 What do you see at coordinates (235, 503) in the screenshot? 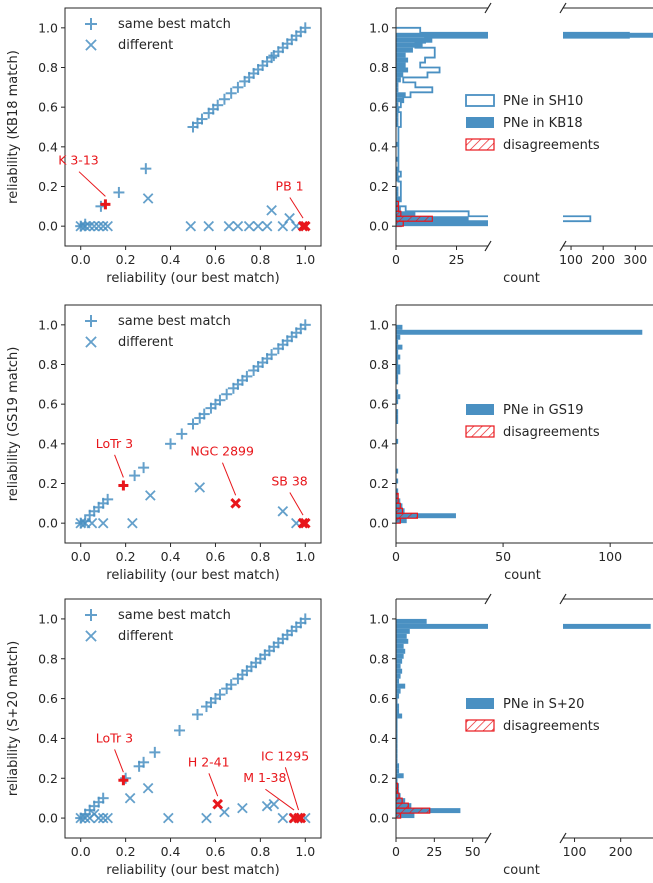
I see `scatter2-s3-point-0-b` at bounding box center [235, 503].